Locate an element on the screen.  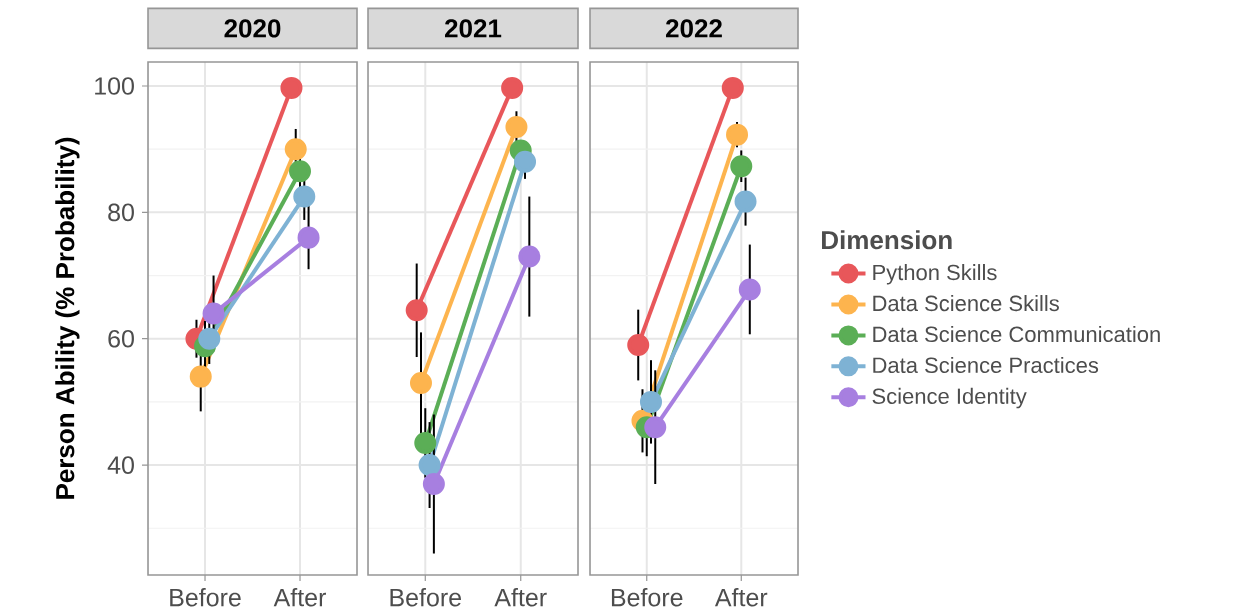
legend-title: Dimension is located at coordinates (887, 240).